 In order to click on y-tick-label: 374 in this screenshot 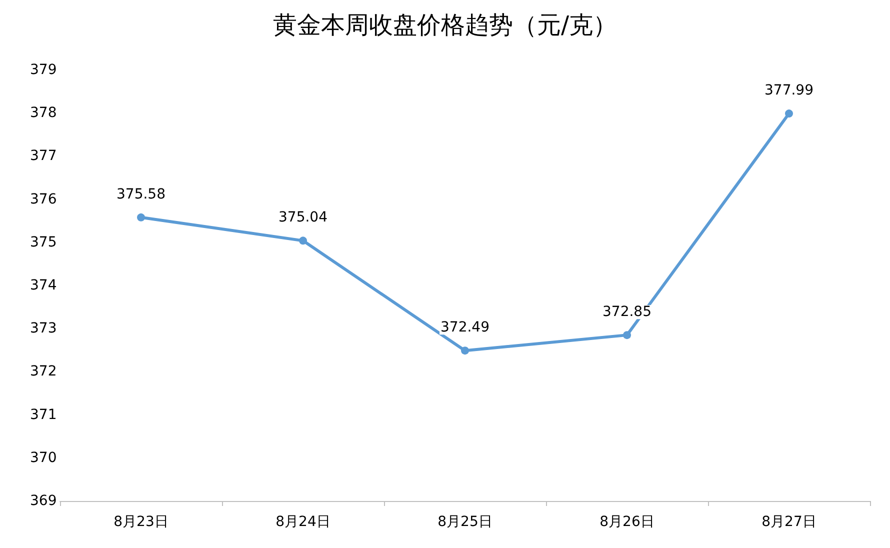, I will do `click(43, 286)`.